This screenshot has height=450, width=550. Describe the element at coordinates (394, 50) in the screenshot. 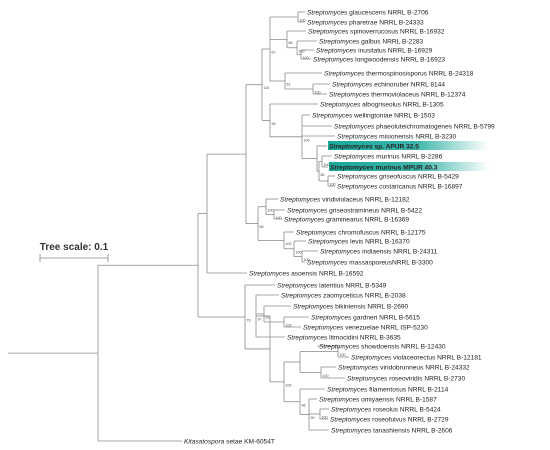

I see `tip-strain: inusitatus NRRL B-16929` at that location.